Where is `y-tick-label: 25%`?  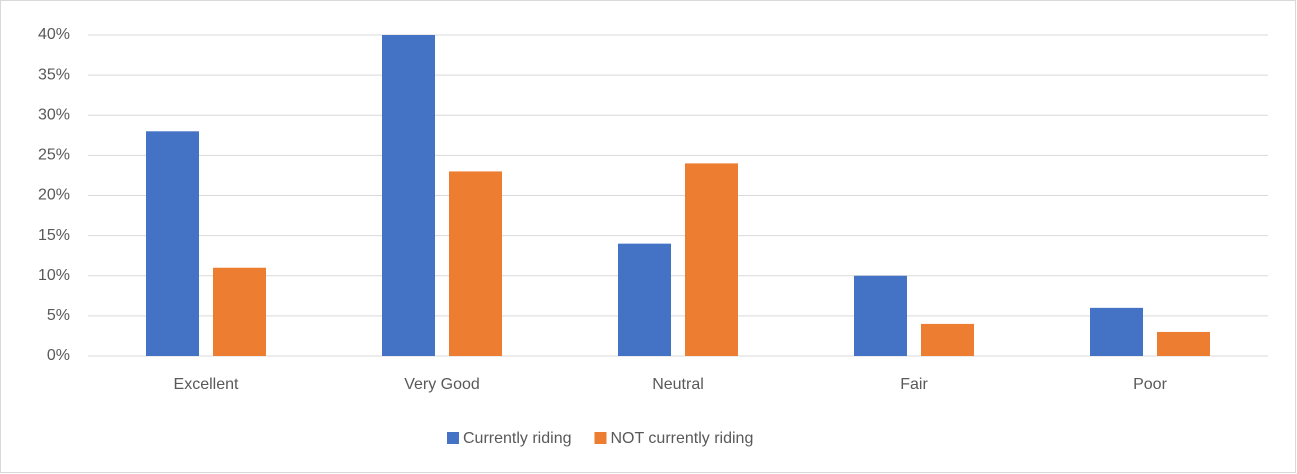 y-tick-label: 25% is located at coordinates (54, 155).